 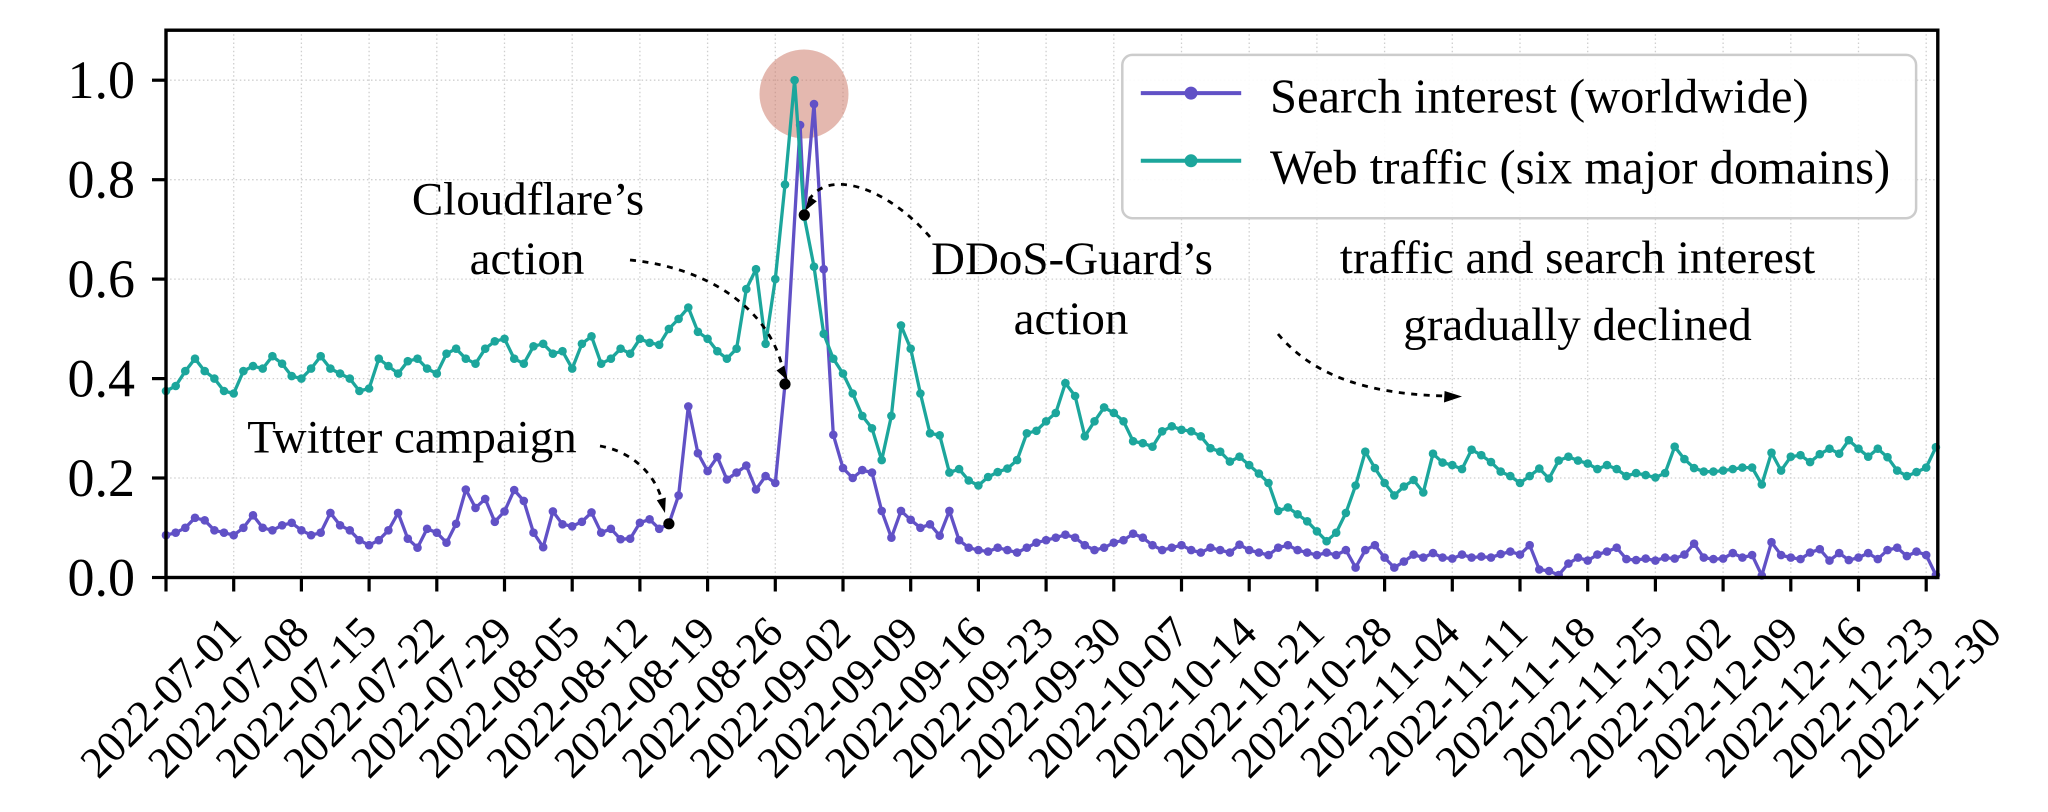 I want to click on svg-text: DDoS-Guard’s, so click(x=1072, y=259).